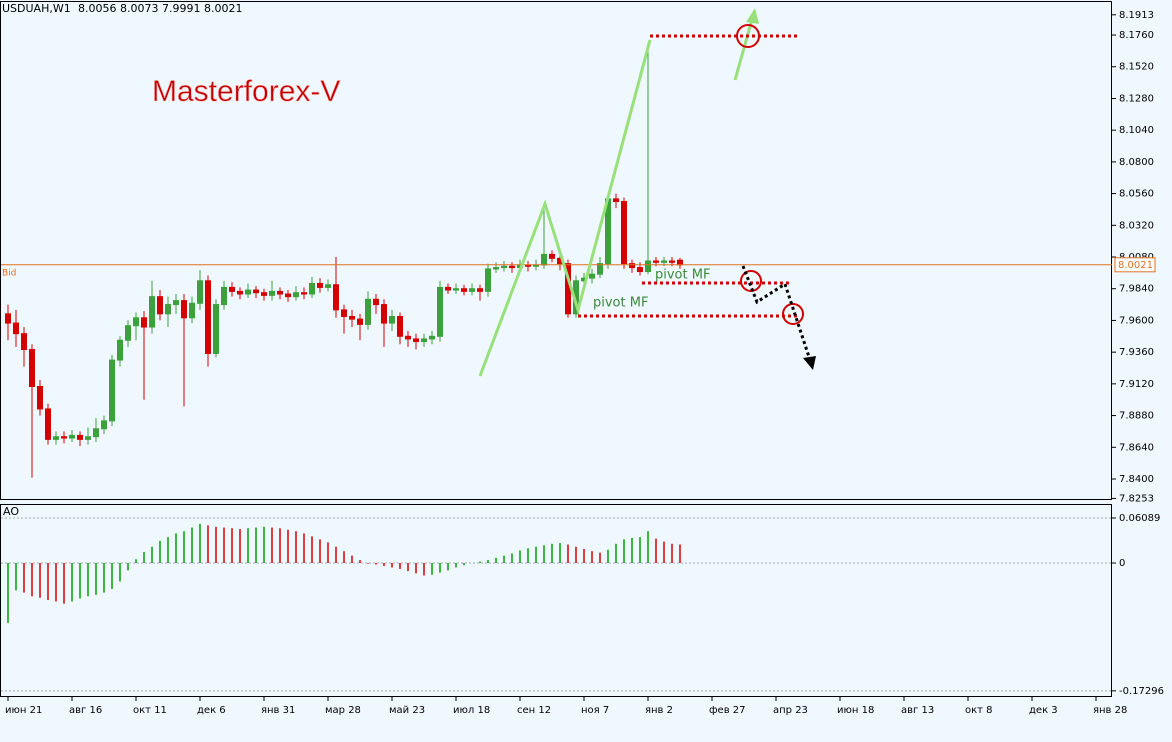 The image size is (1172, 742). Describe the element at coordinates (595, 710) in the screenshot. I see `x-tick-label: ноя 7` at that location.